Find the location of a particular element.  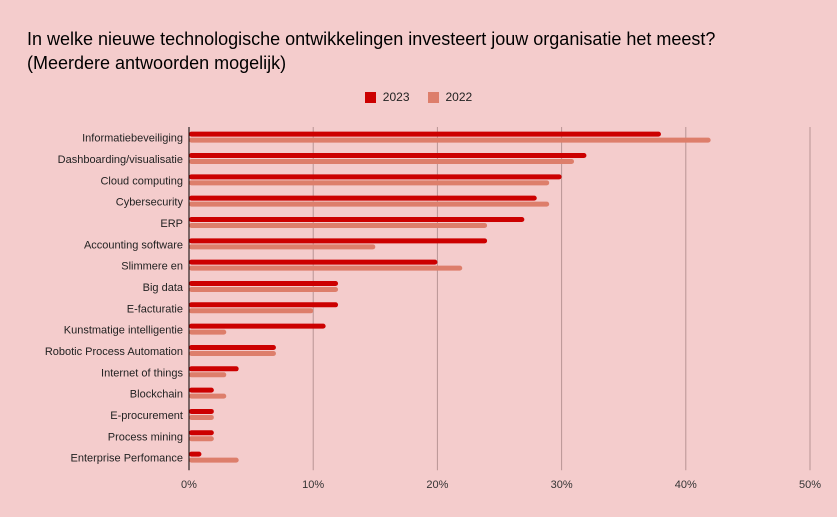

category-label: E-procurement is located at coordinates (146, 416).